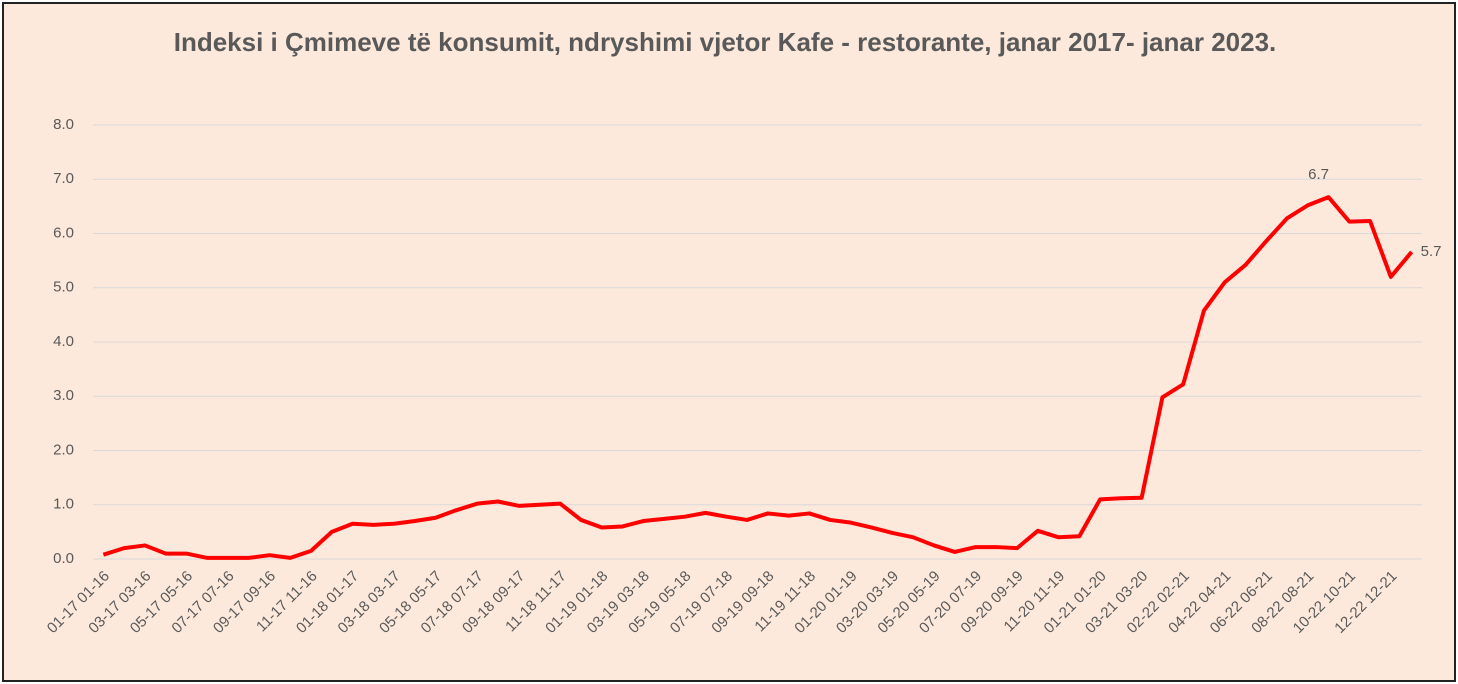  I want to click on data-label: 5.7, so click(1431, 251).